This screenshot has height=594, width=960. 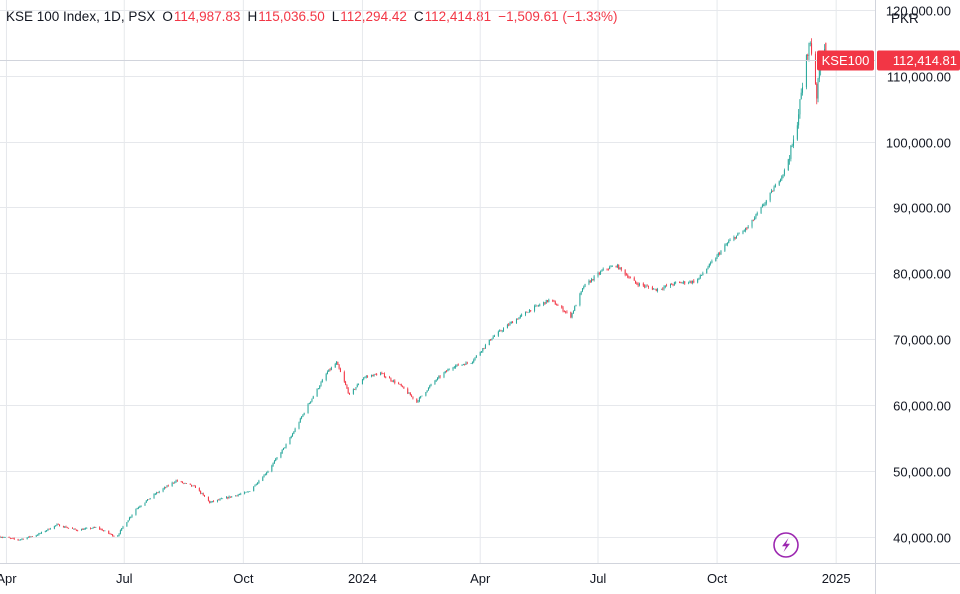 I want to click on time-axis: Apr Jul Oct 2024 Apr Jul Oct 2025, so click(x=425, y=578).